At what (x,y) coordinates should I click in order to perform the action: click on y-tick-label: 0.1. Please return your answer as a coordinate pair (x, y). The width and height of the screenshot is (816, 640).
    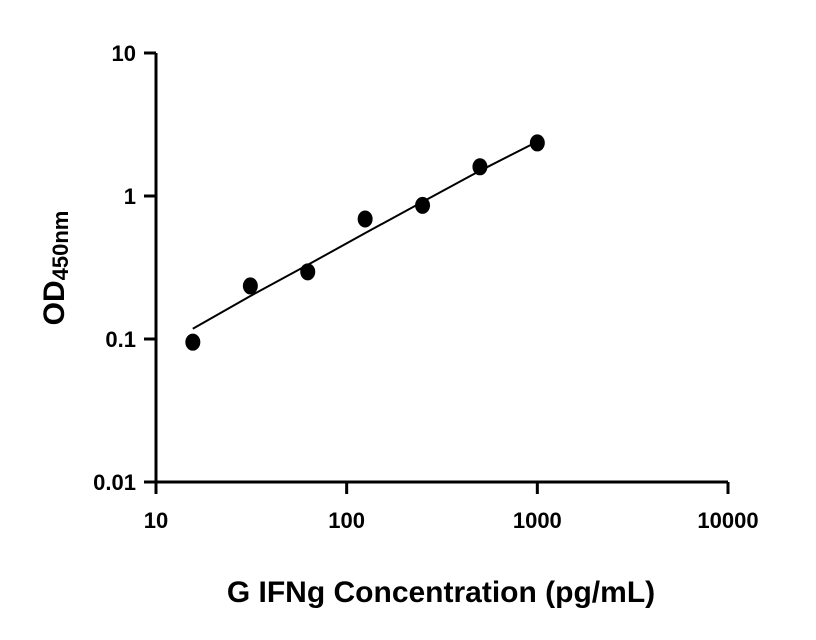
    Looking at the image, I should click on (120, 339).